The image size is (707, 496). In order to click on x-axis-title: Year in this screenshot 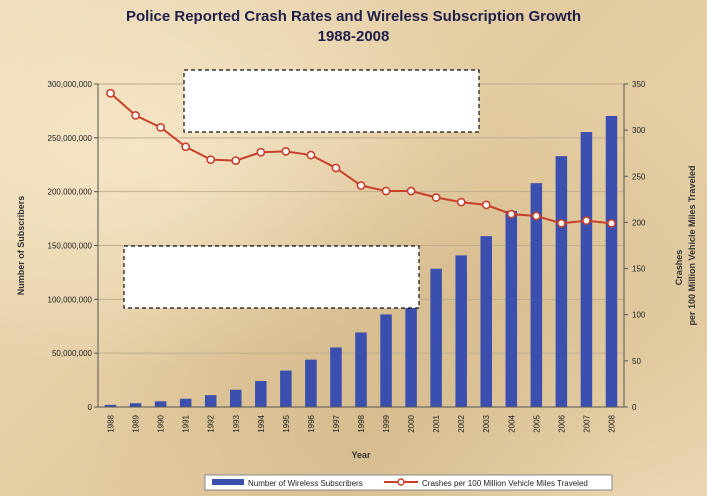, I will do `click(361, 455)`.